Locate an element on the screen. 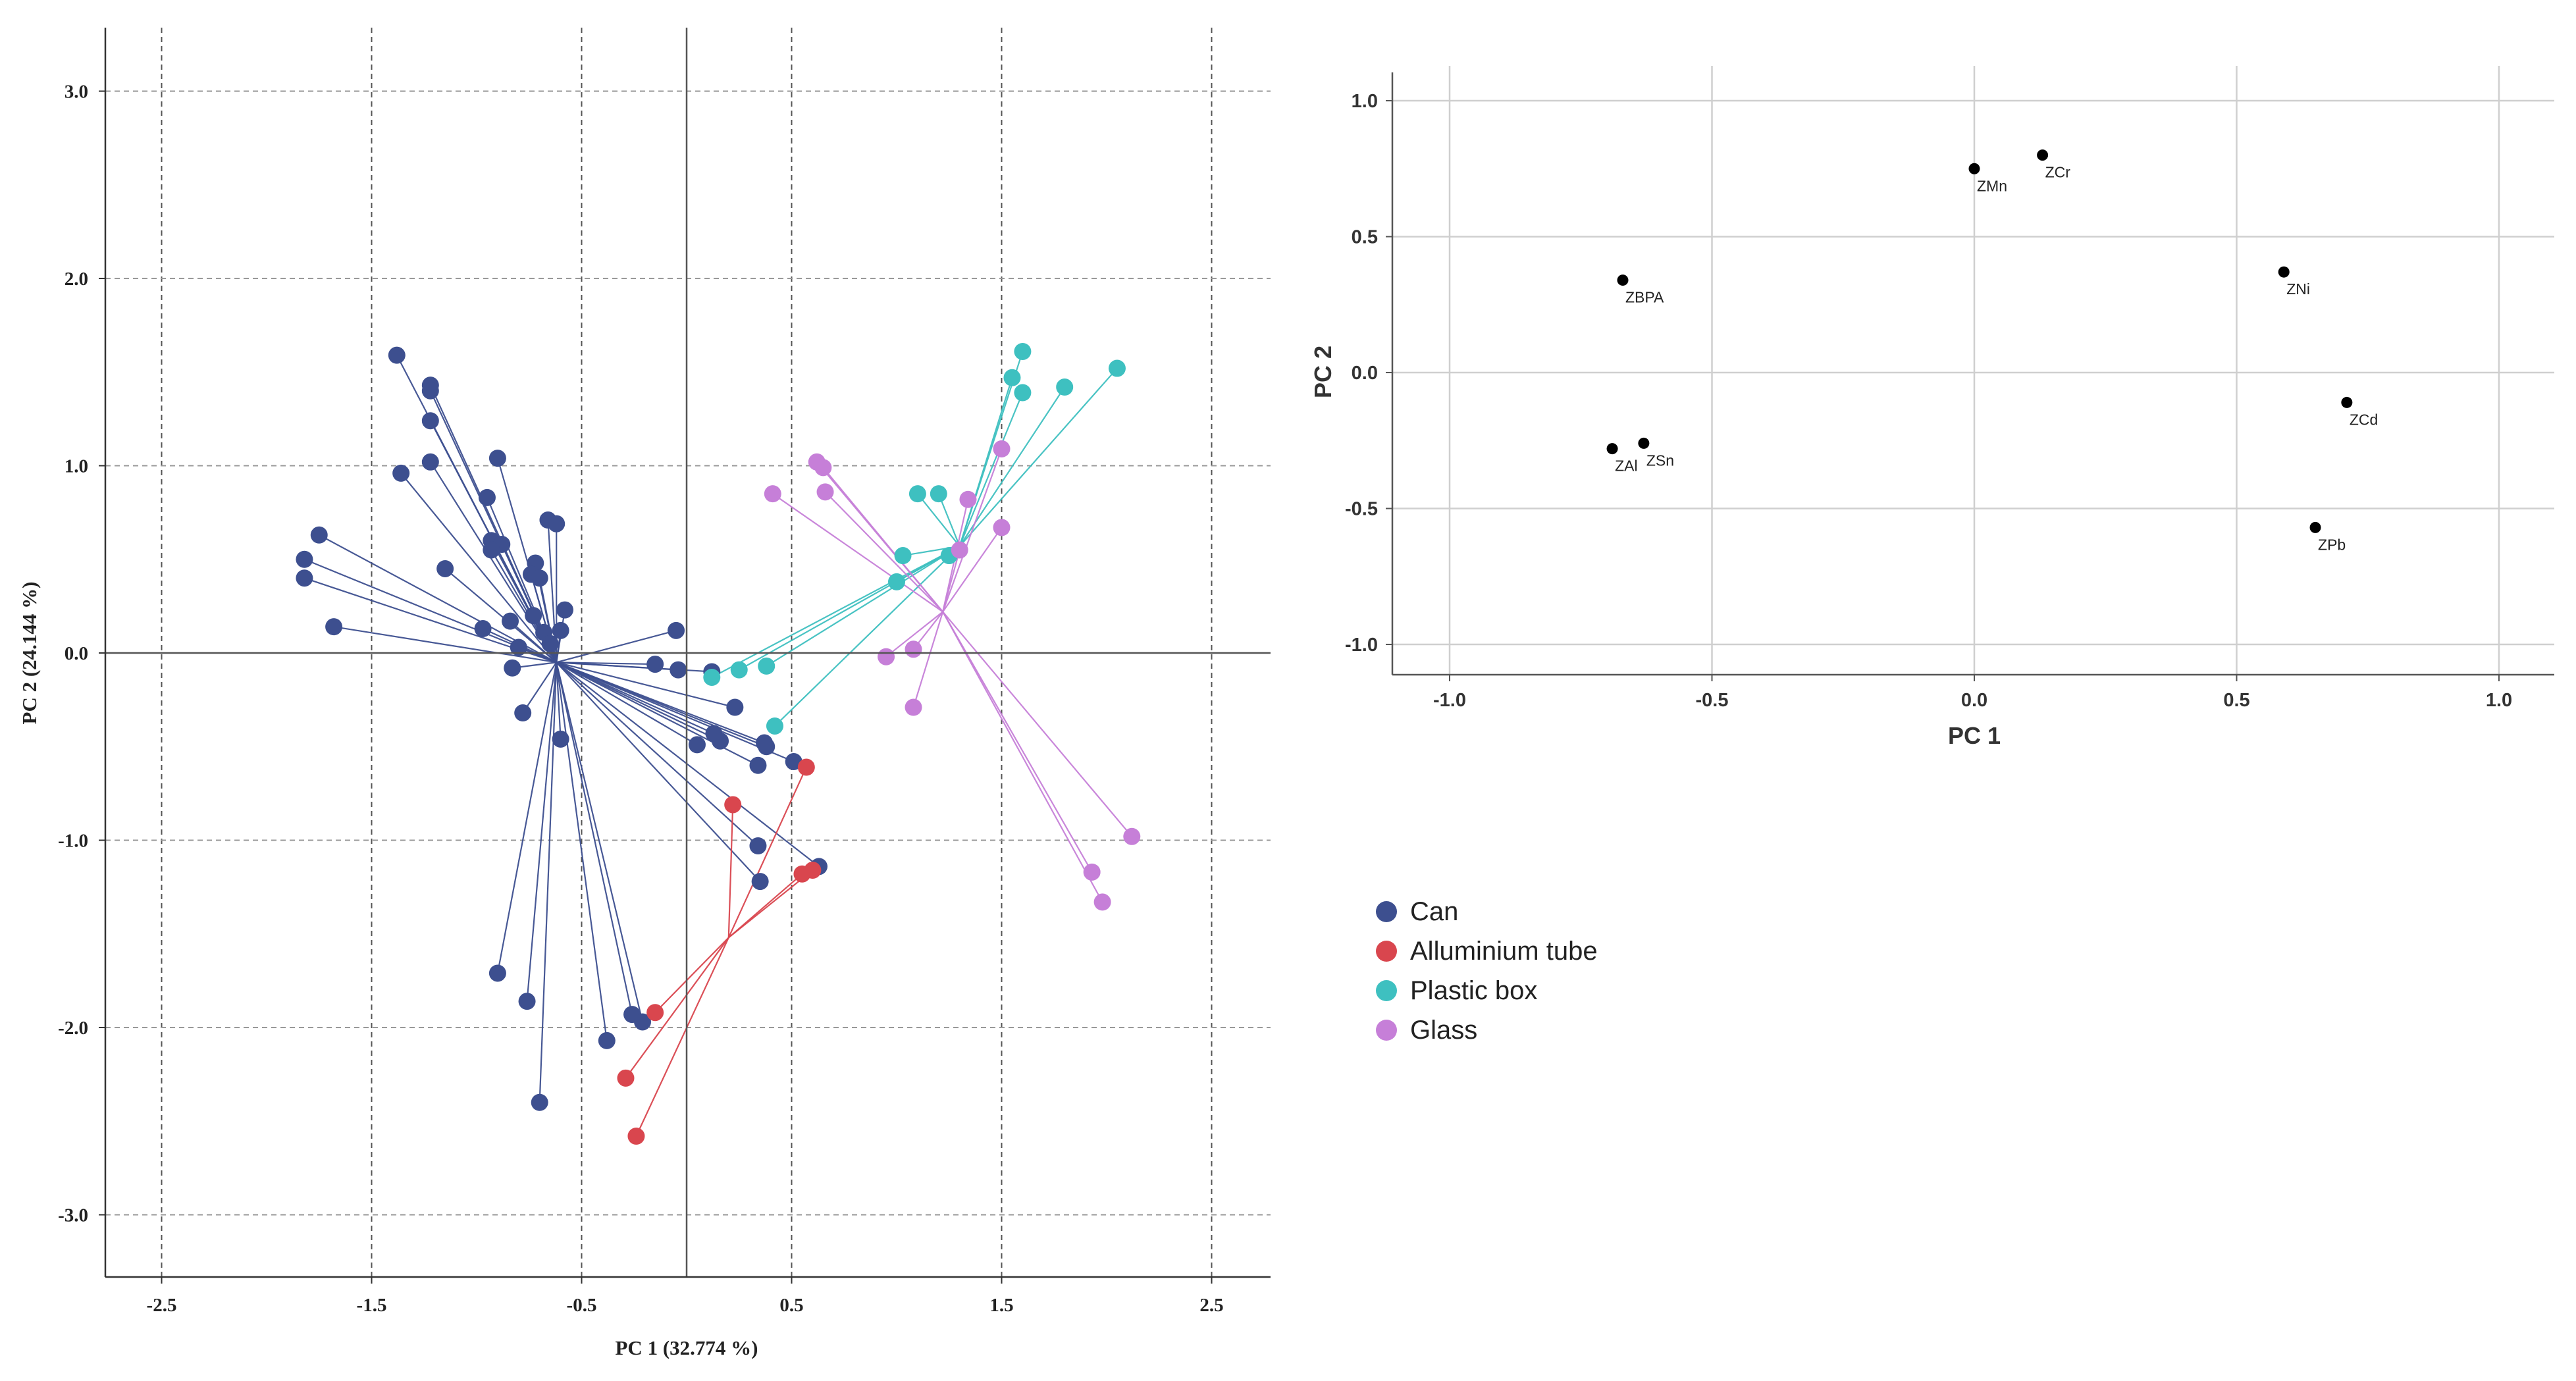 This screenshot has width=2576, height=1381. score-plot-y-axis-label: PC 2 (24.144 %) is located at coordinates (29, 653).